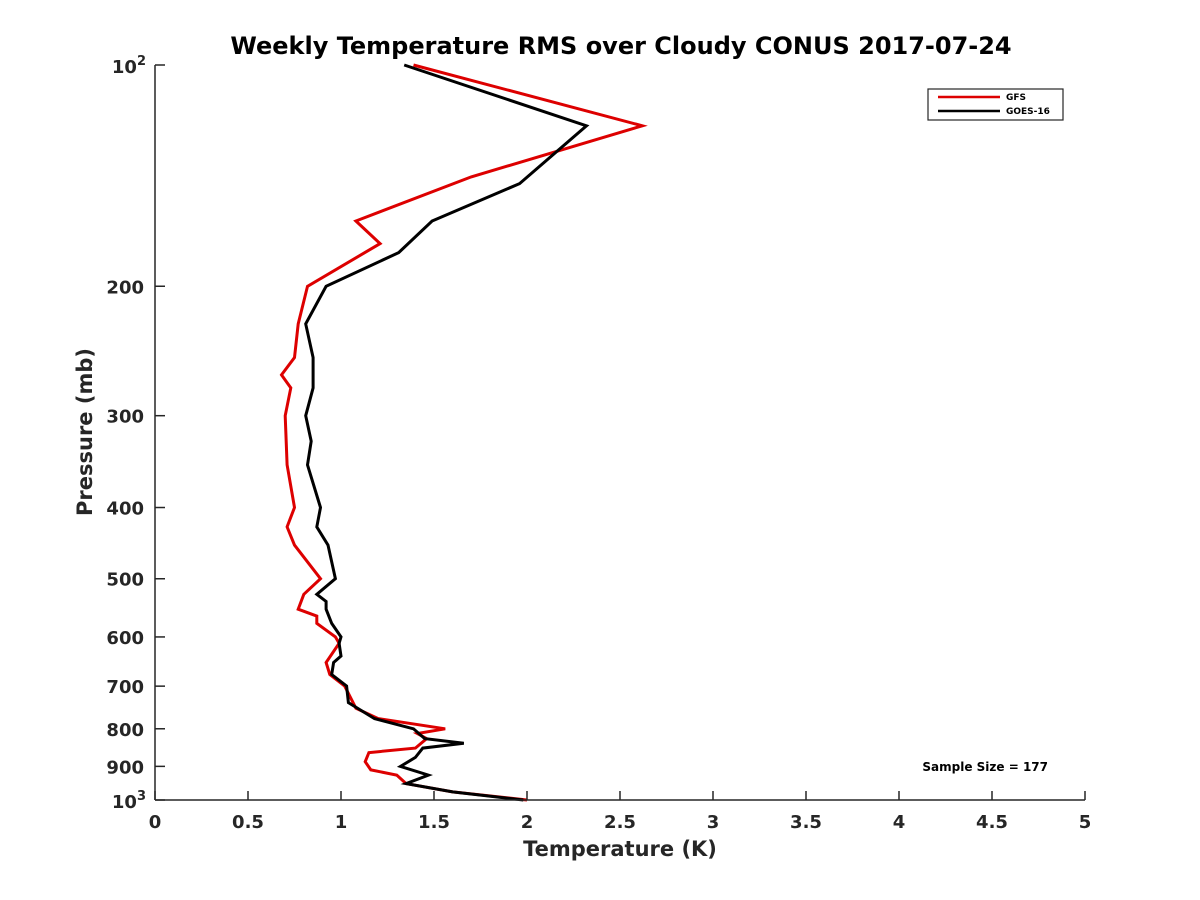 The image size is (1200, 900). I want to click on y-tick-label: 800, so click(125, 730).